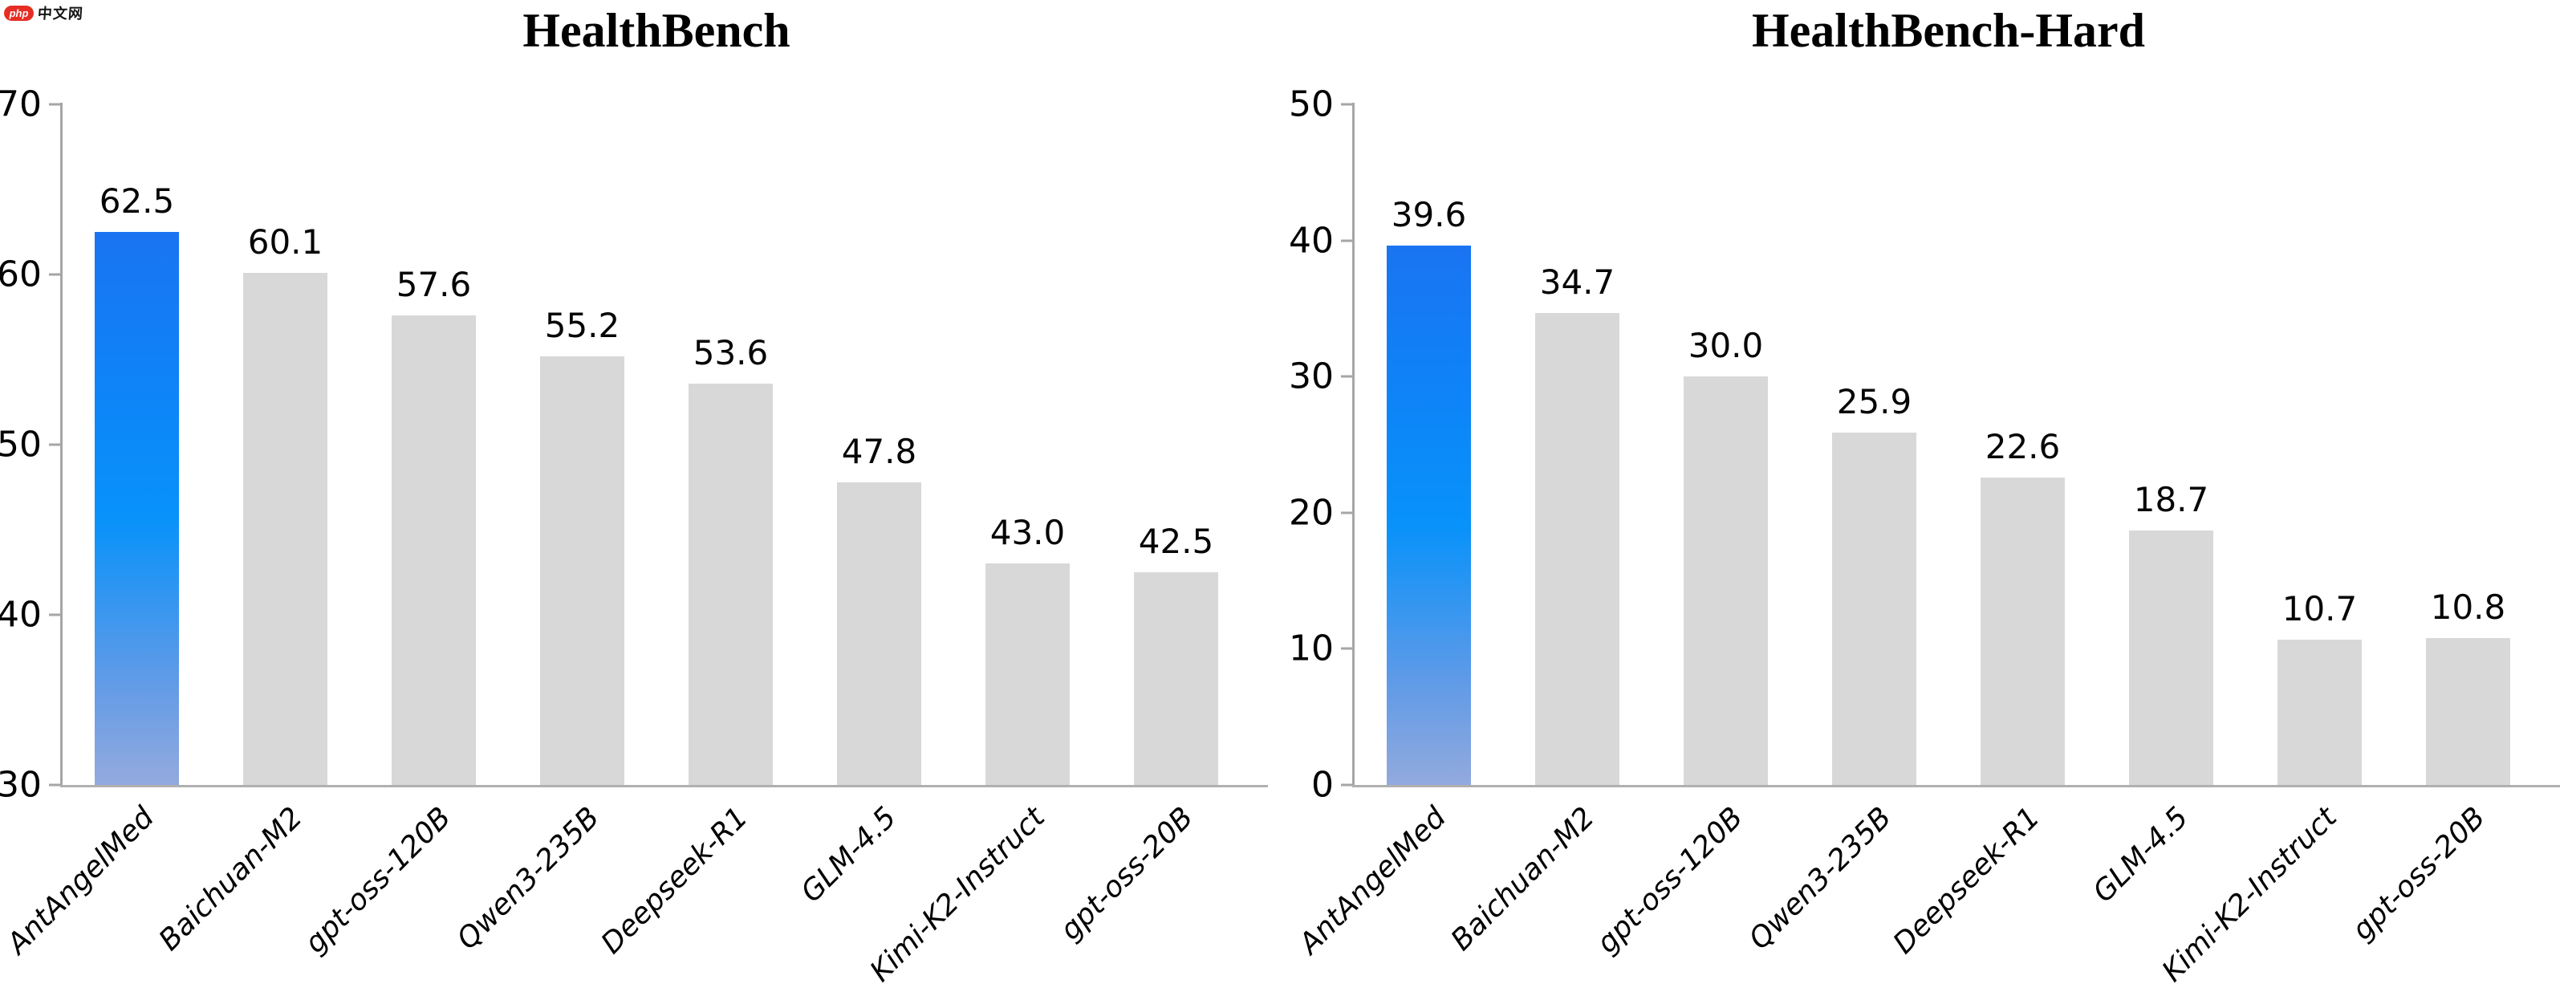  I want to click on bar-value-label: 47.8, so click(879, 451).